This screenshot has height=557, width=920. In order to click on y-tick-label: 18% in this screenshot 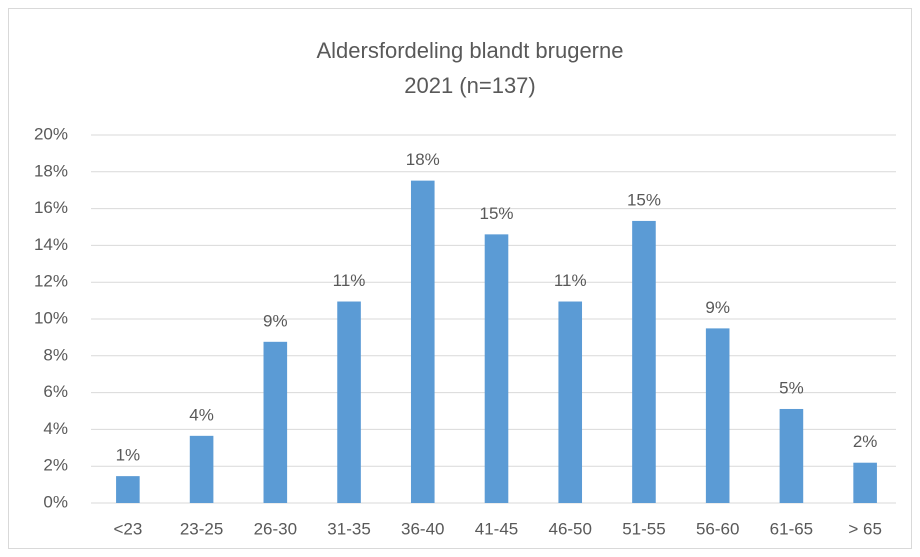, I will do `click(51, 170)`.